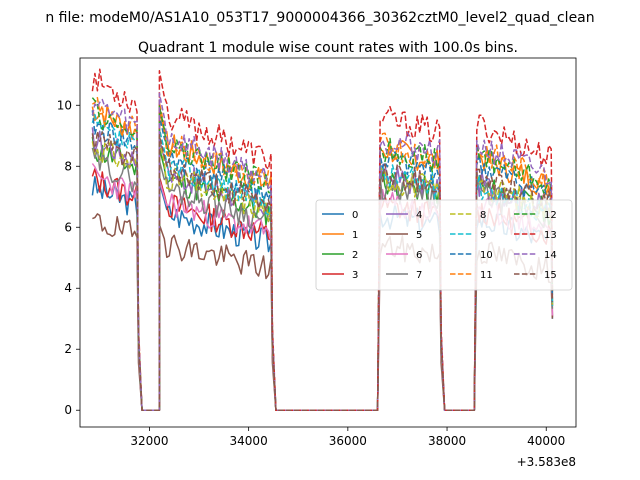 The width and height of the screenshot is (640, 480). I want to click on legend-label: 7, so click(419, 275).